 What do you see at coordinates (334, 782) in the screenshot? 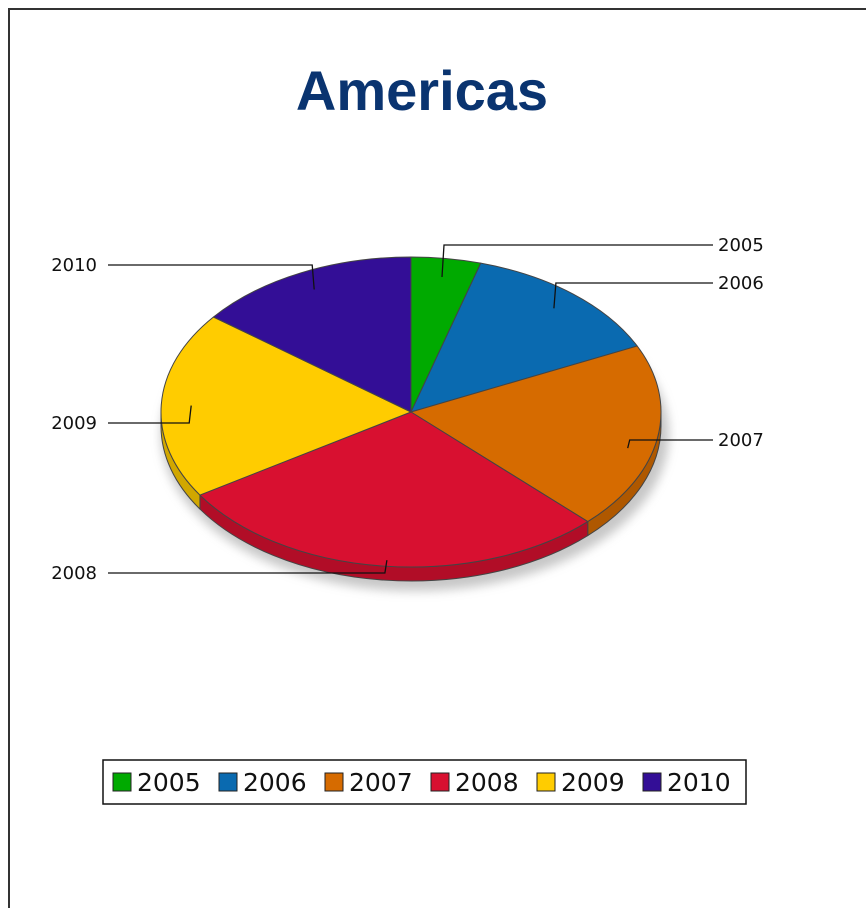
I see `legend-swatch-2007` at bounding box center [334, 782].